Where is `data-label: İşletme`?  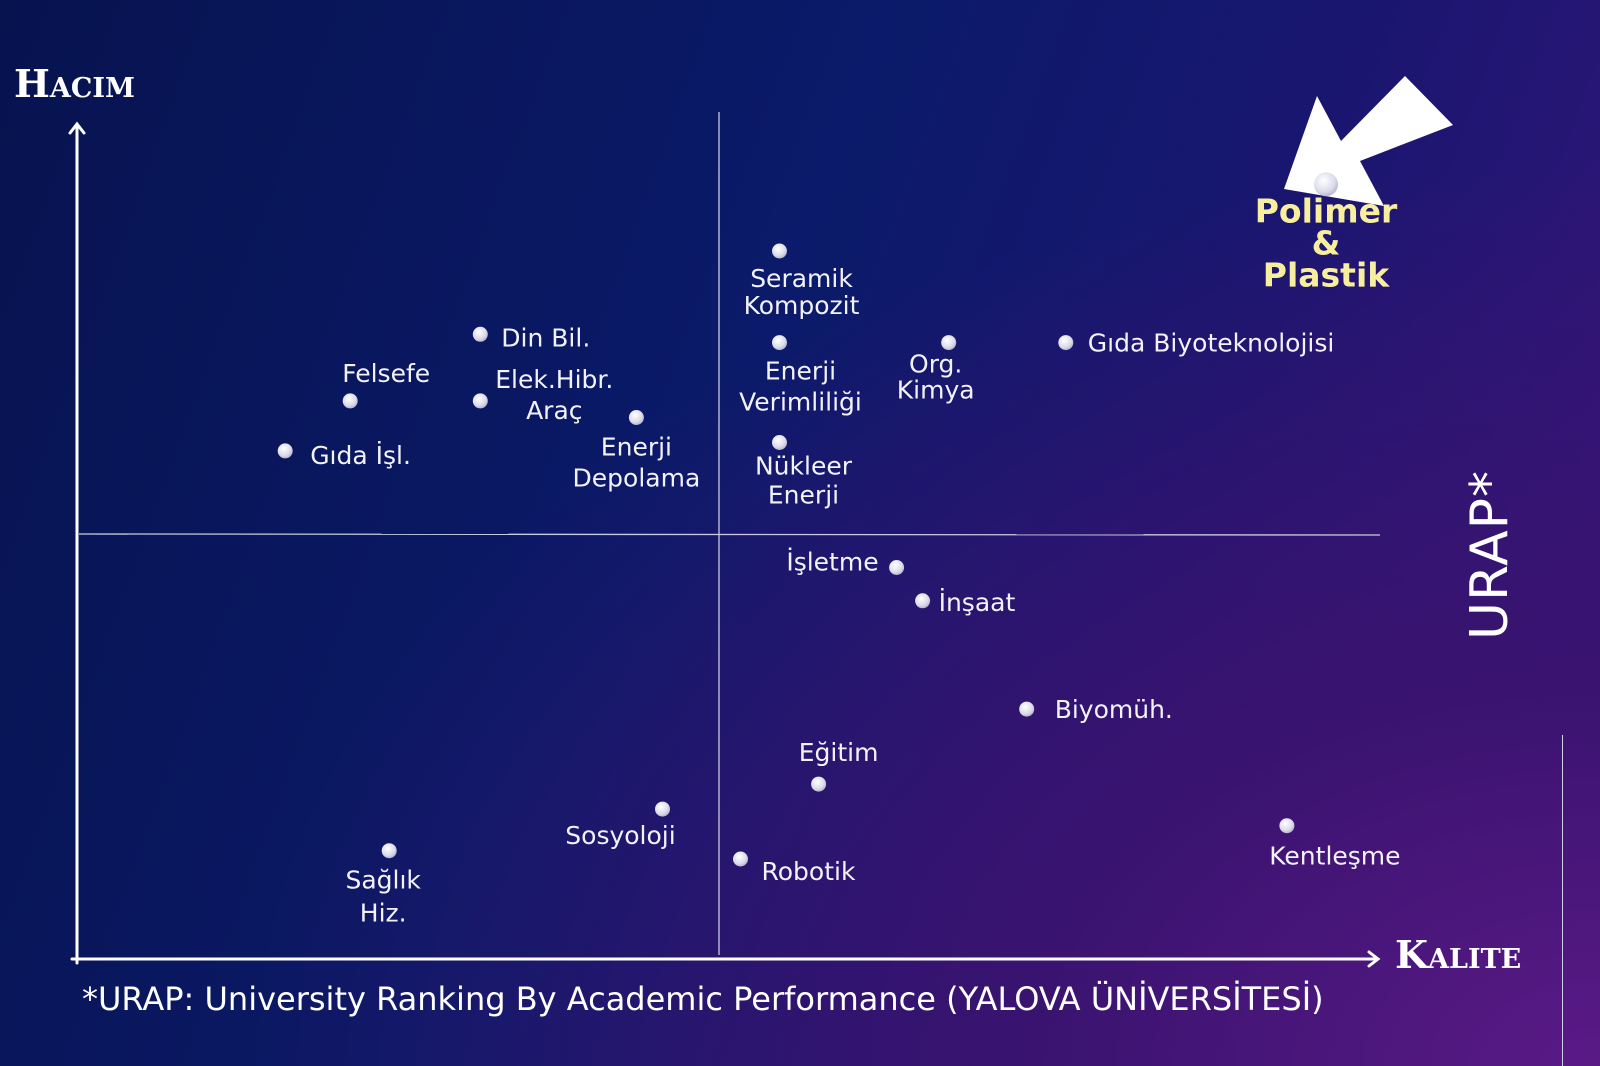 data-label: İşletme is located at coordinates (832, 562).